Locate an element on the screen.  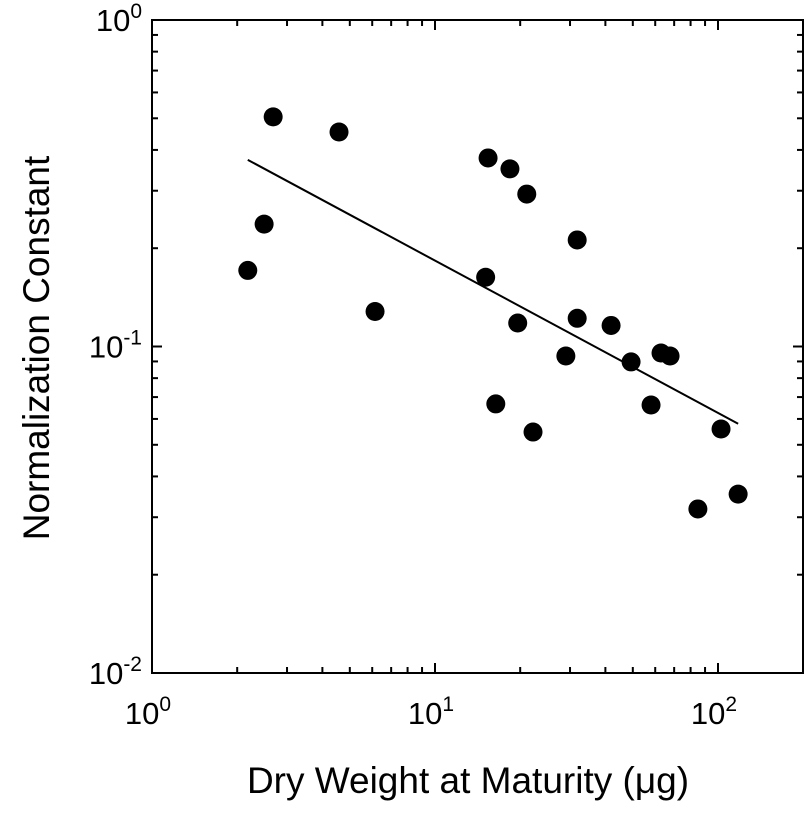
x-tick-label: 10² is located at coordinates (714, 712).